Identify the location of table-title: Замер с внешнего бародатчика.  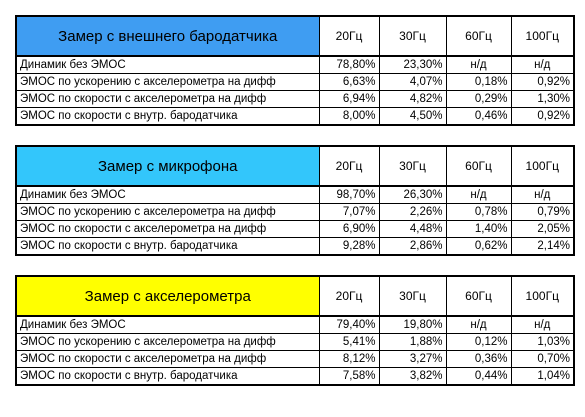
(167, 36).